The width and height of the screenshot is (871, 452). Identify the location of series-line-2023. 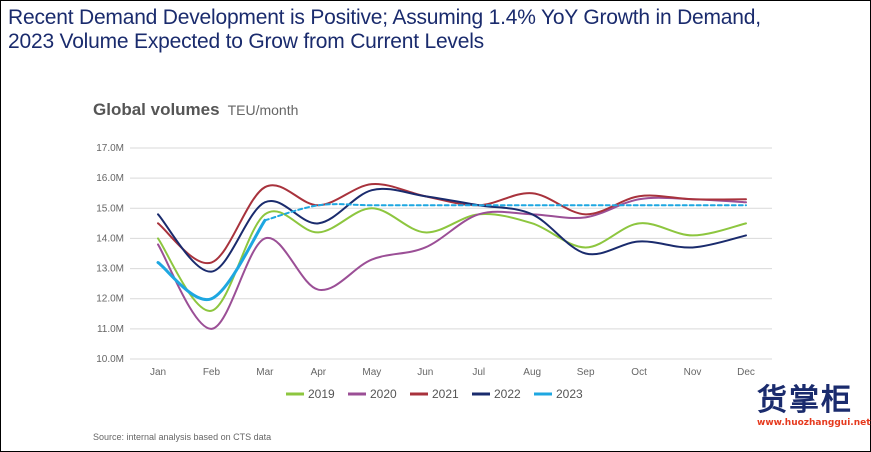
(211, 260).